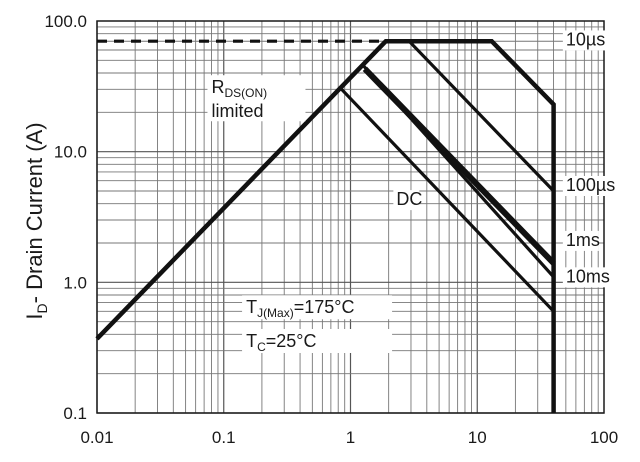 The height and width of the screenshot is (462, 640). Describe the element at coordinates (36, 220) in the screenshot. I see `y-axis-title: ID- Drain Current (A)` at that location.